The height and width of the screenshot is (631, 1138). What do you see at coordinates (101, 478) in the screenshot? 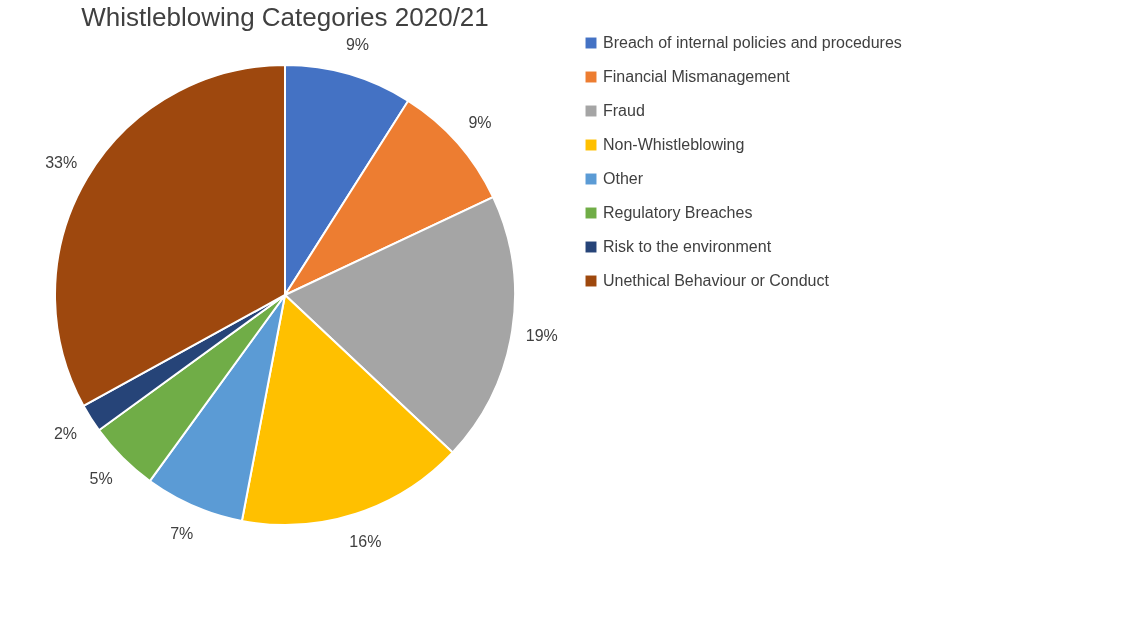
I see `data-label: 5%` at bounding box center [101, 478].